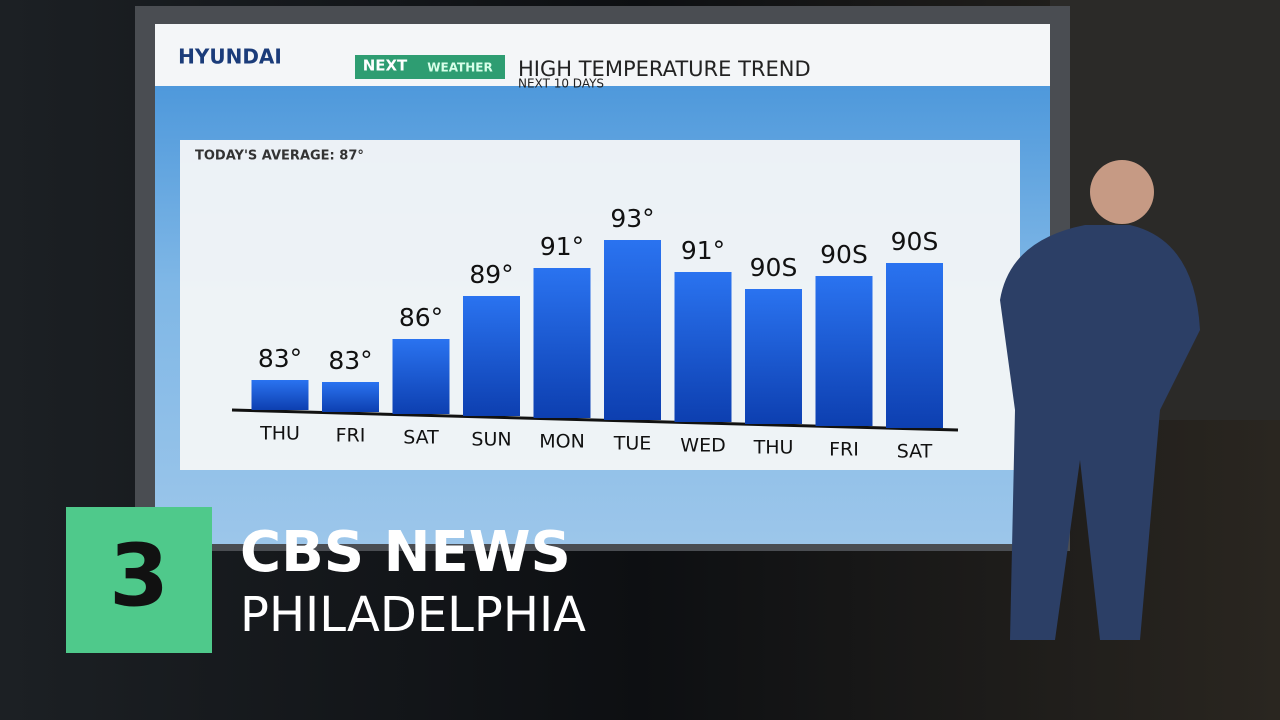 The width and height of the screenshot is (1280, 720). Describe the element at coordinates (491, 440) in the screenshot. I see `x-tick-label: SUN` at that location.